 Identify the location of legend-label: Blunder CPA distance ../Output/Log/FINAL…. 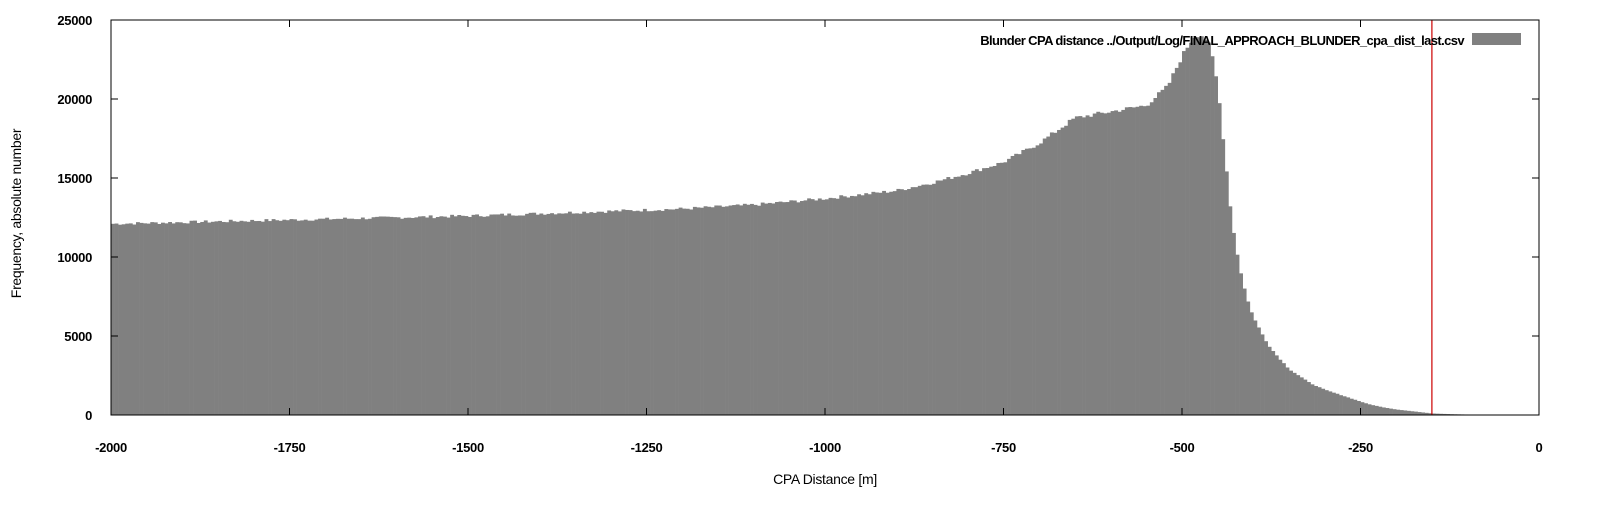
(1222, 40).